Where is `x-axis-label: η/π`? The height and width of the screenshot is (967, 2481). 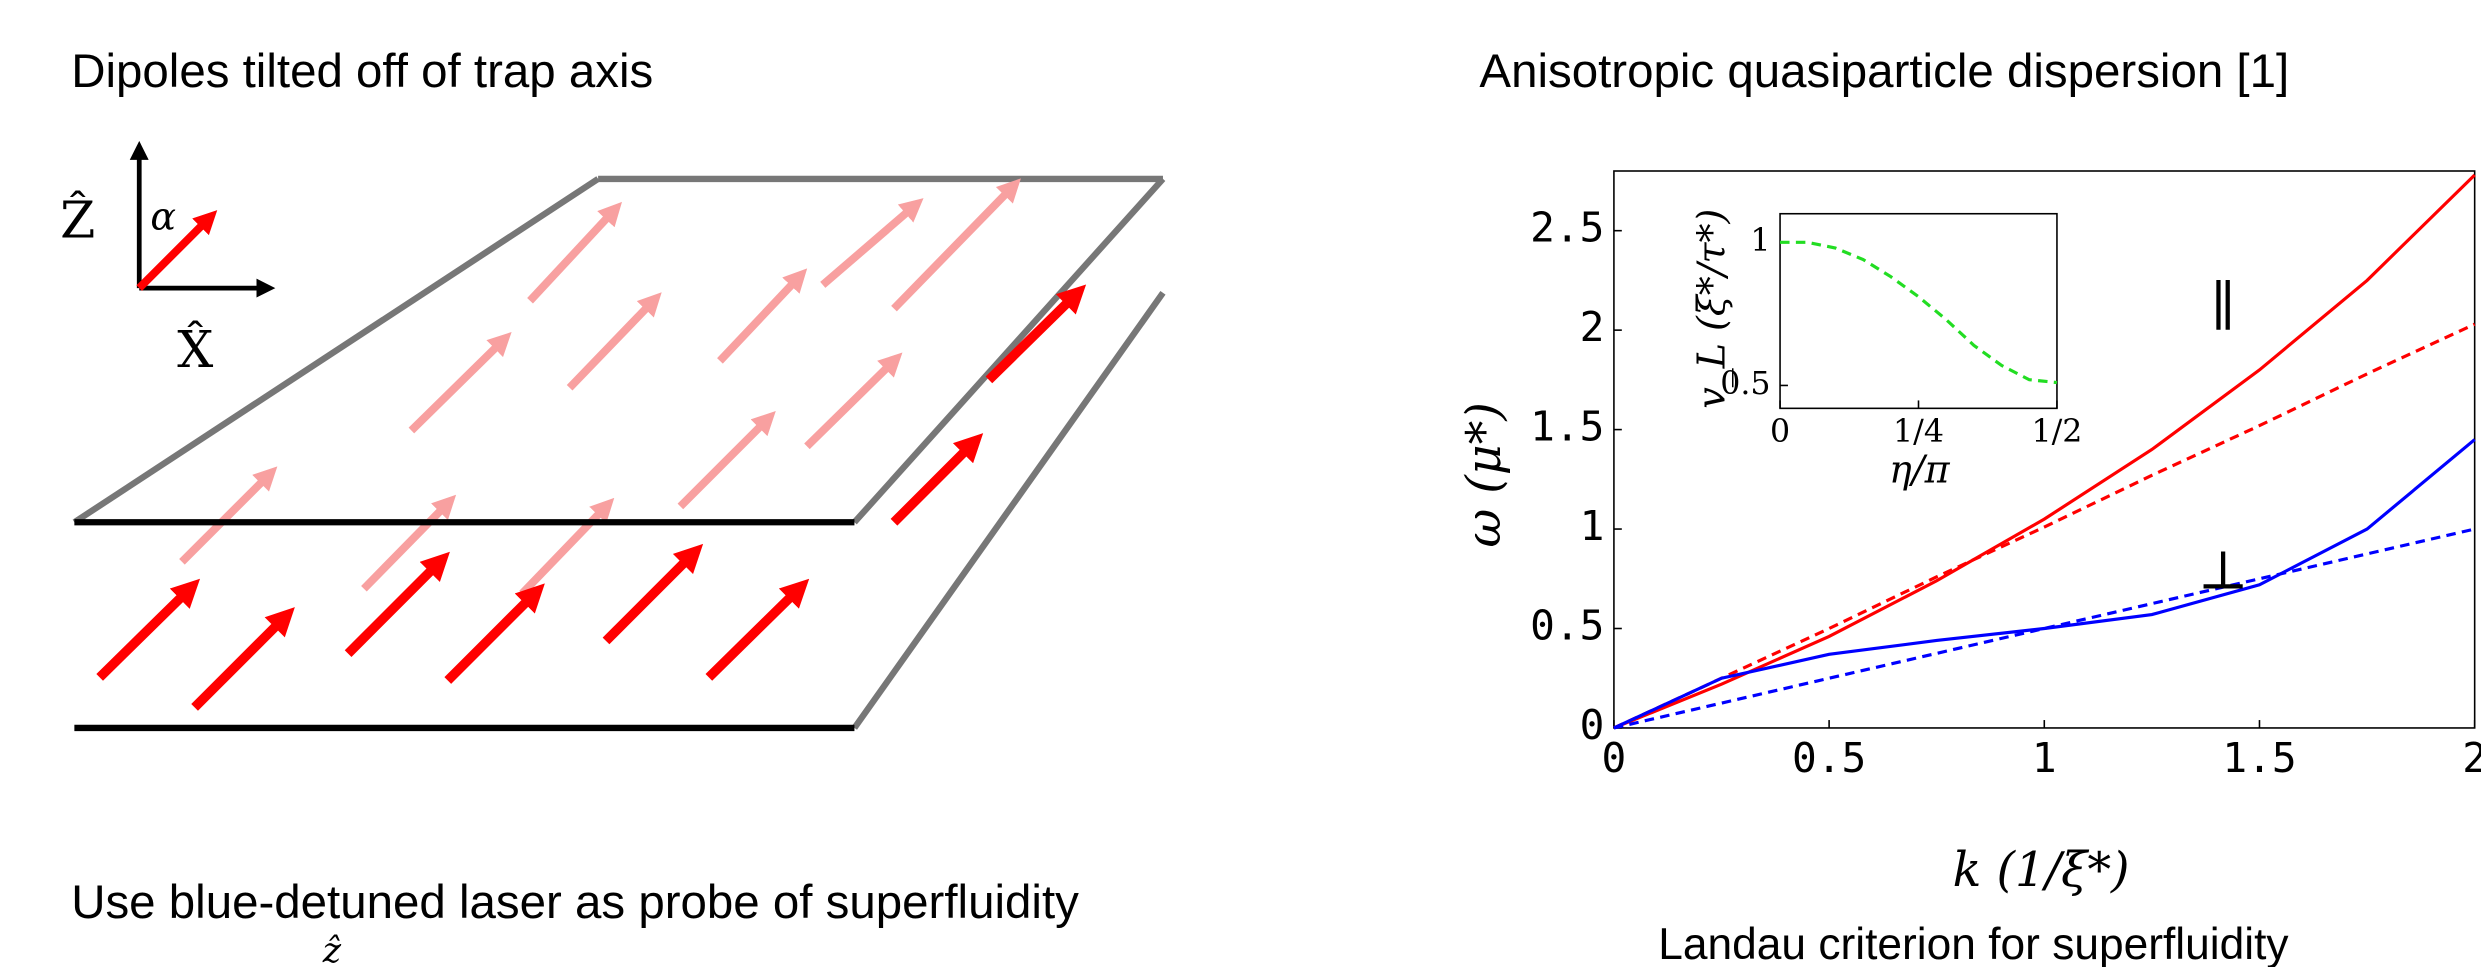
x-axis-label: η/π is located at coordinates (1920, 470).